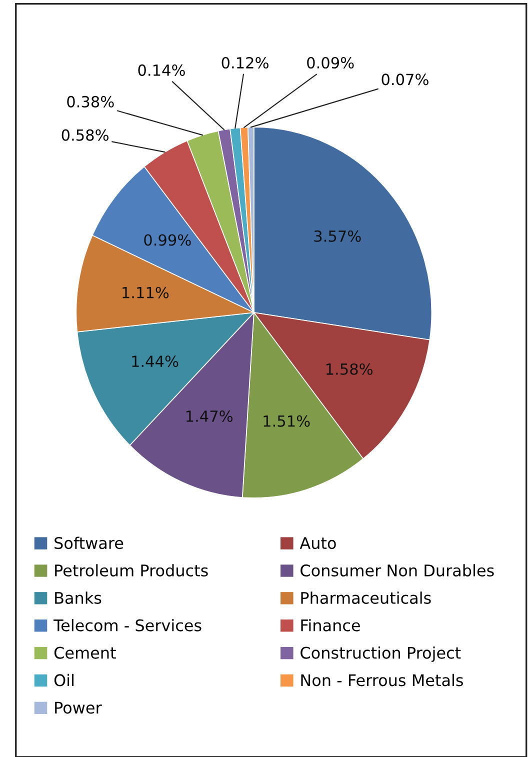 The height and width of the screenshot is (757, 529). Describe the element at coordinates (366, 598) in the screenshot. I see `legend-label: Pharmaceuticals` at that location.